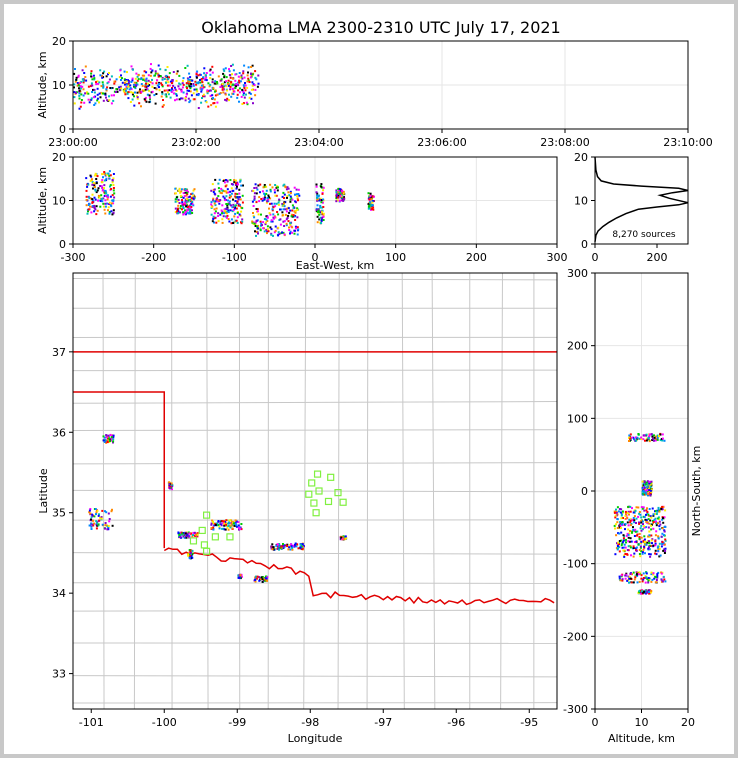  What do you see at coordinates (103, 491) in the screenshot?
I see `county-line` at bounding box center [103, 491].